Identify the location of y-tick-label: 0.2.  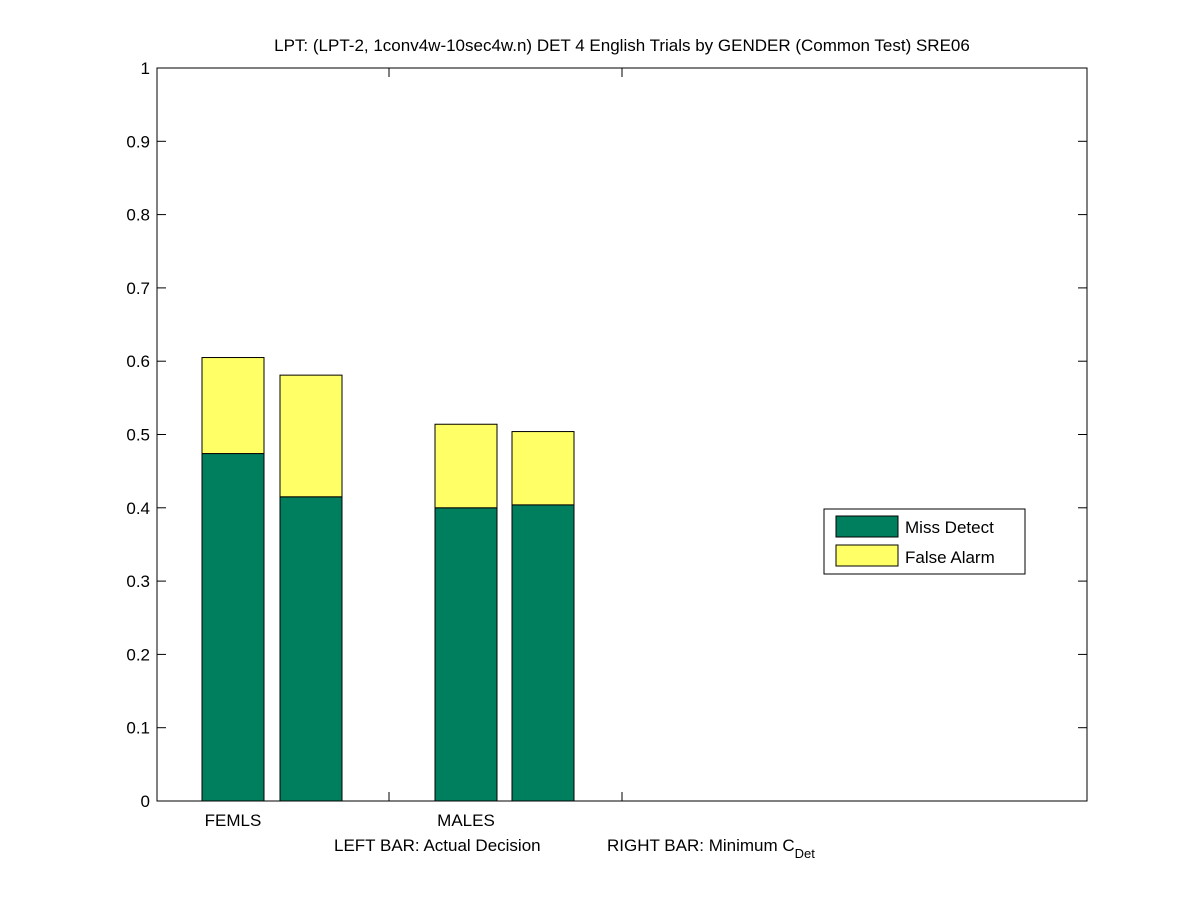
(138, 654).